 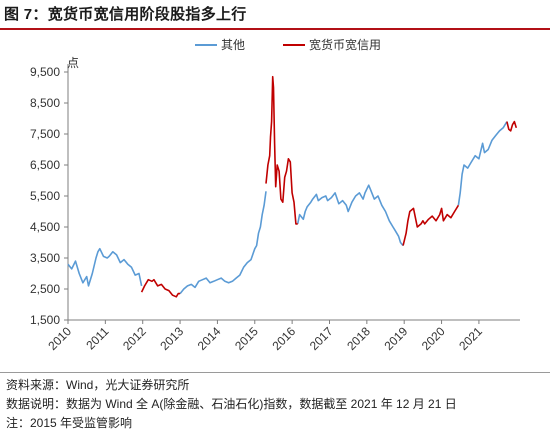 I want to click on y-tick-label: 7,500, so click(x=45, y=134).